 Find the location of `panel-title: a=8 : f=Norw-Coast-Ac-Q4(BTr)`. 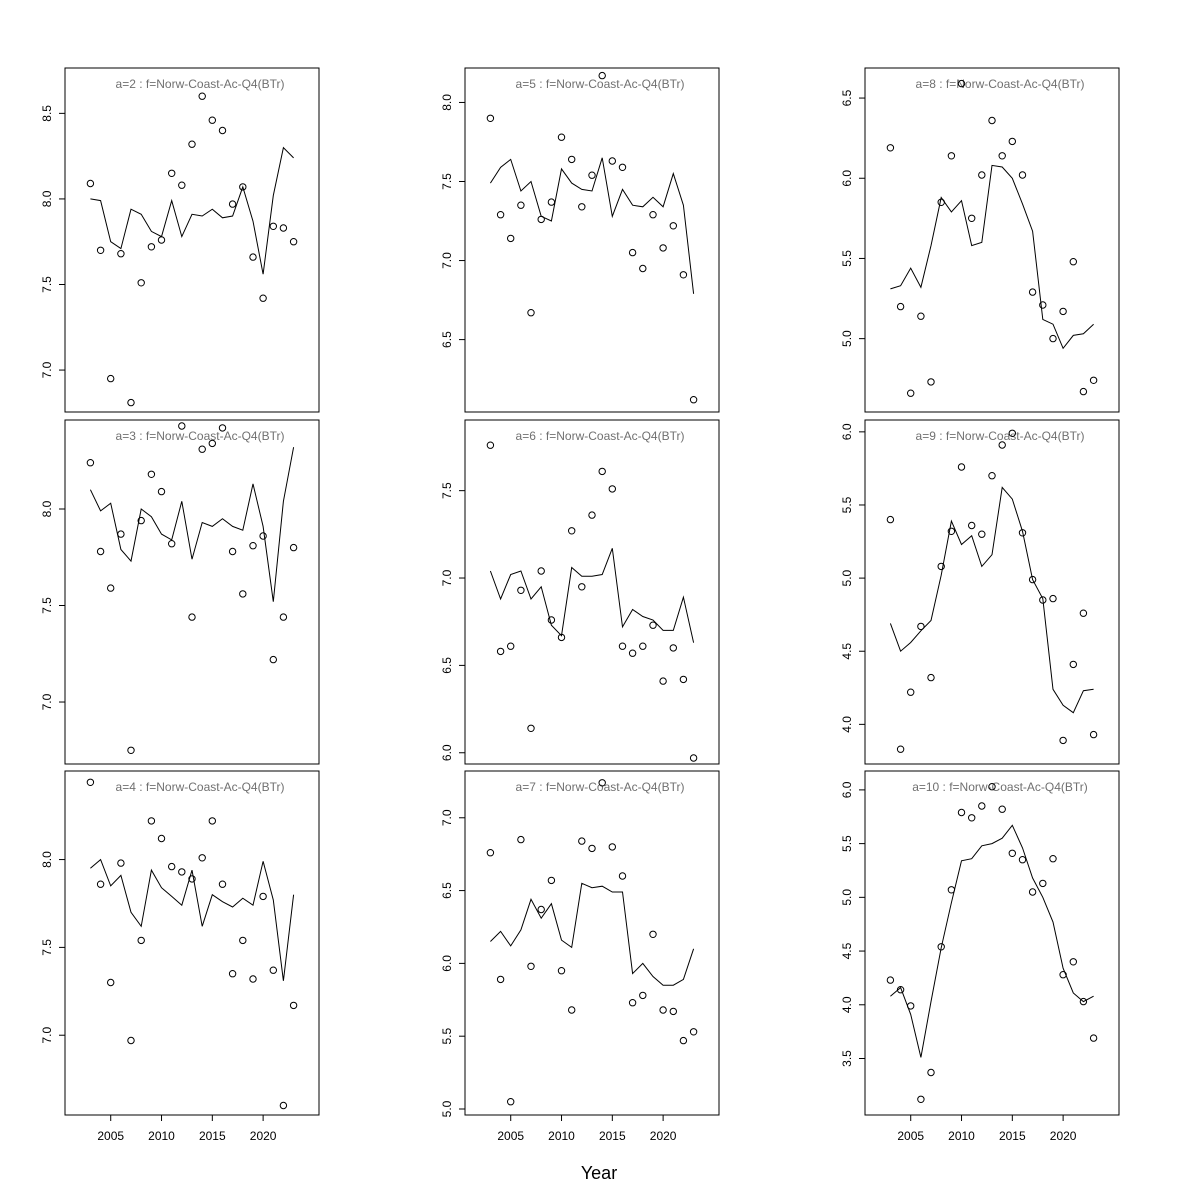

panel-title: a=8 : f=Norw-Coast-Ac-Q4(BTr) is located at coordinates (1000, 84).